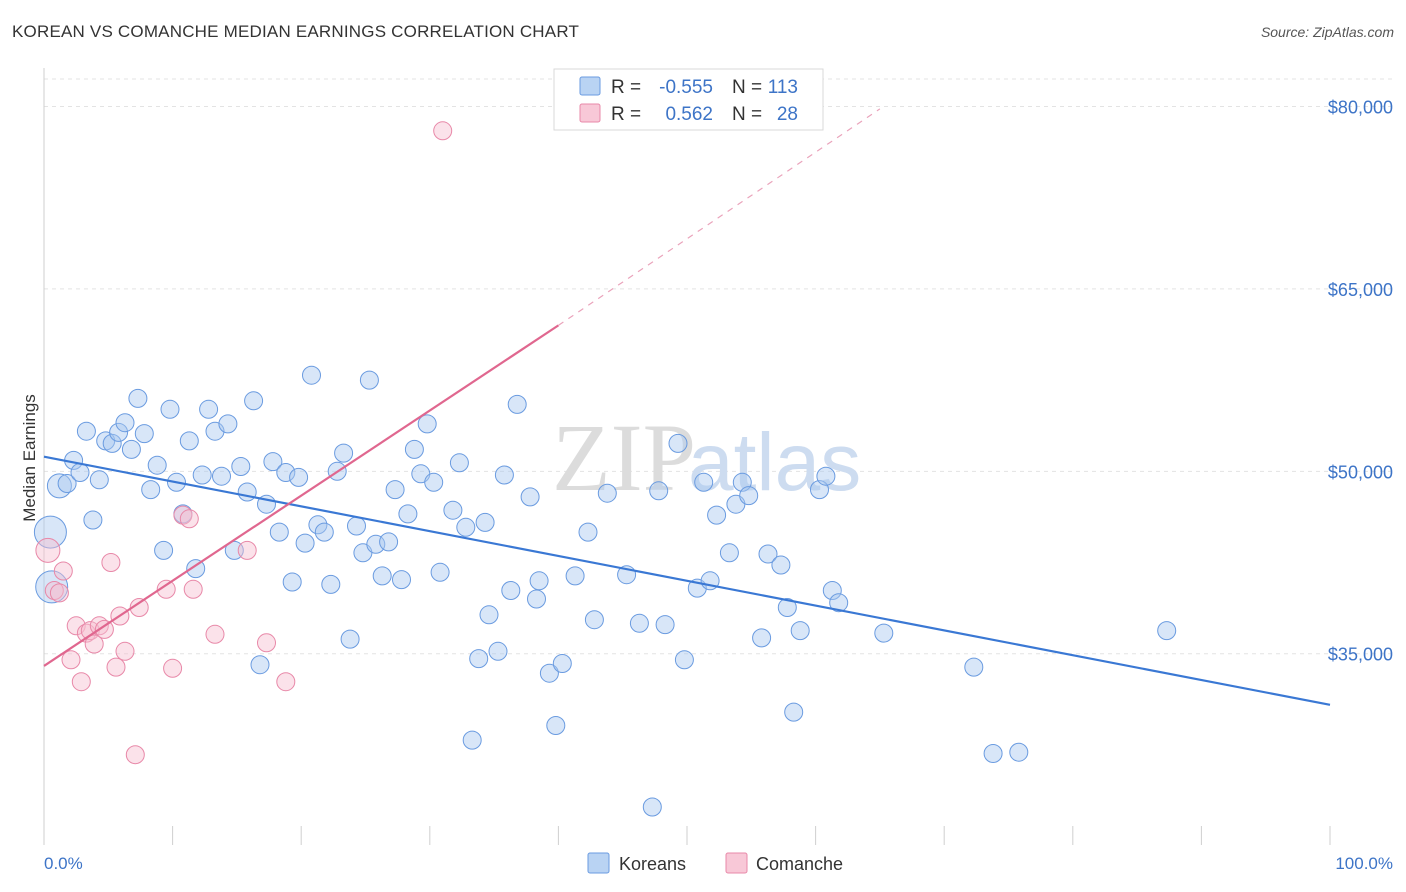 The height and width of the screenshot is (892, 1406). Describe the element at coordinates (29, 458) in the screenshot. I see `y-axis-label: Median Earnings` at that location.